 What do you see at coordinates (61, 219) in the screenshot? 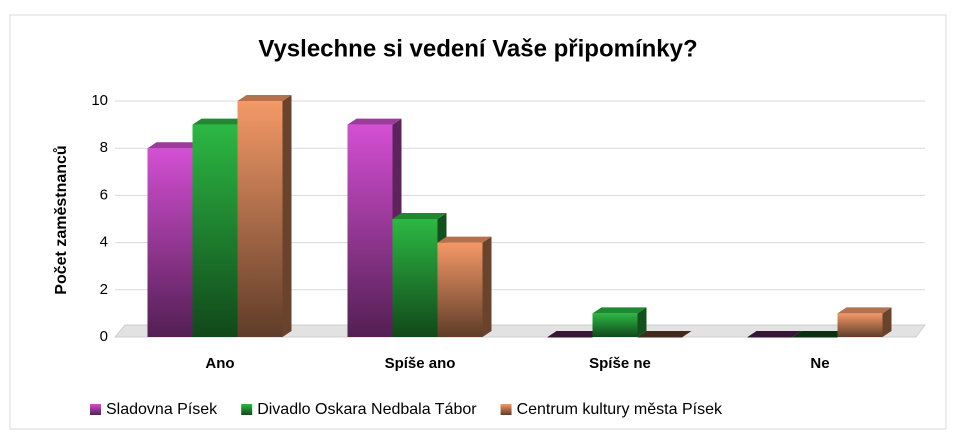
I see `y-axis-label: Počet zaměstnanců` at bounding box center [61, 219].